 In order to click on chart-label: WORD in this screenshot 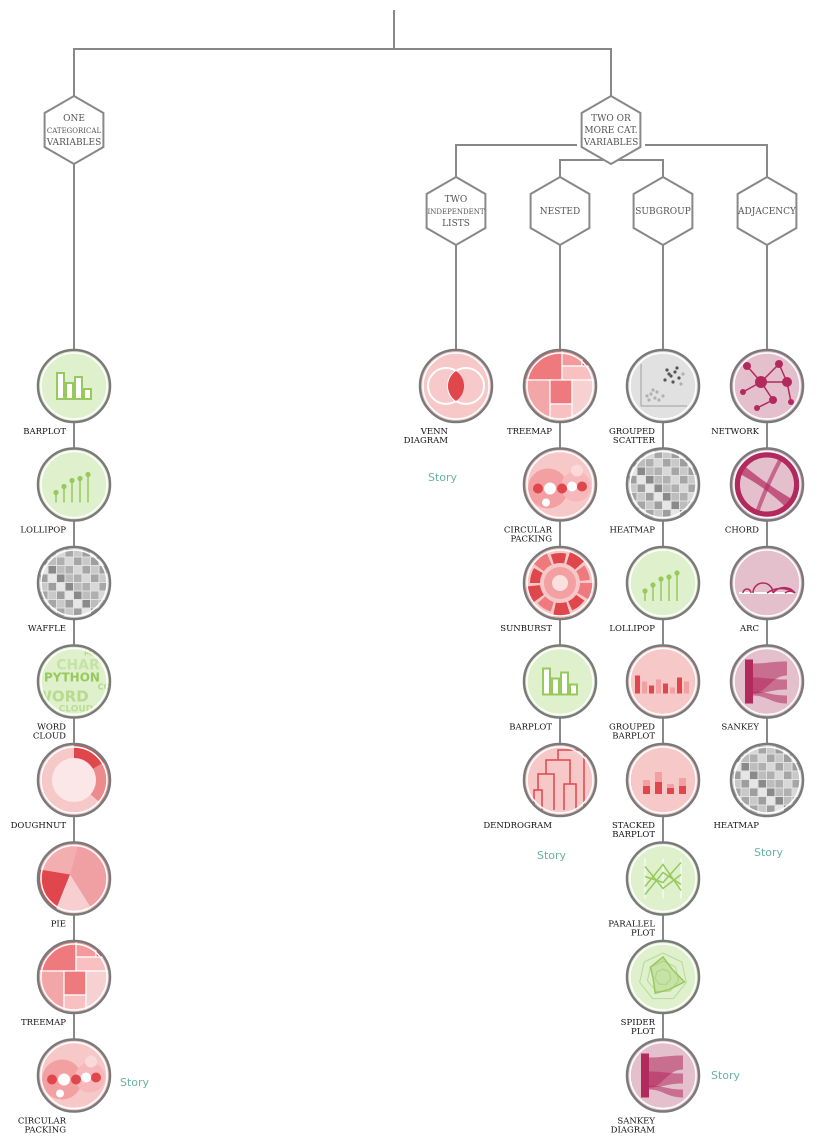, I will do `click(51, 728)`.